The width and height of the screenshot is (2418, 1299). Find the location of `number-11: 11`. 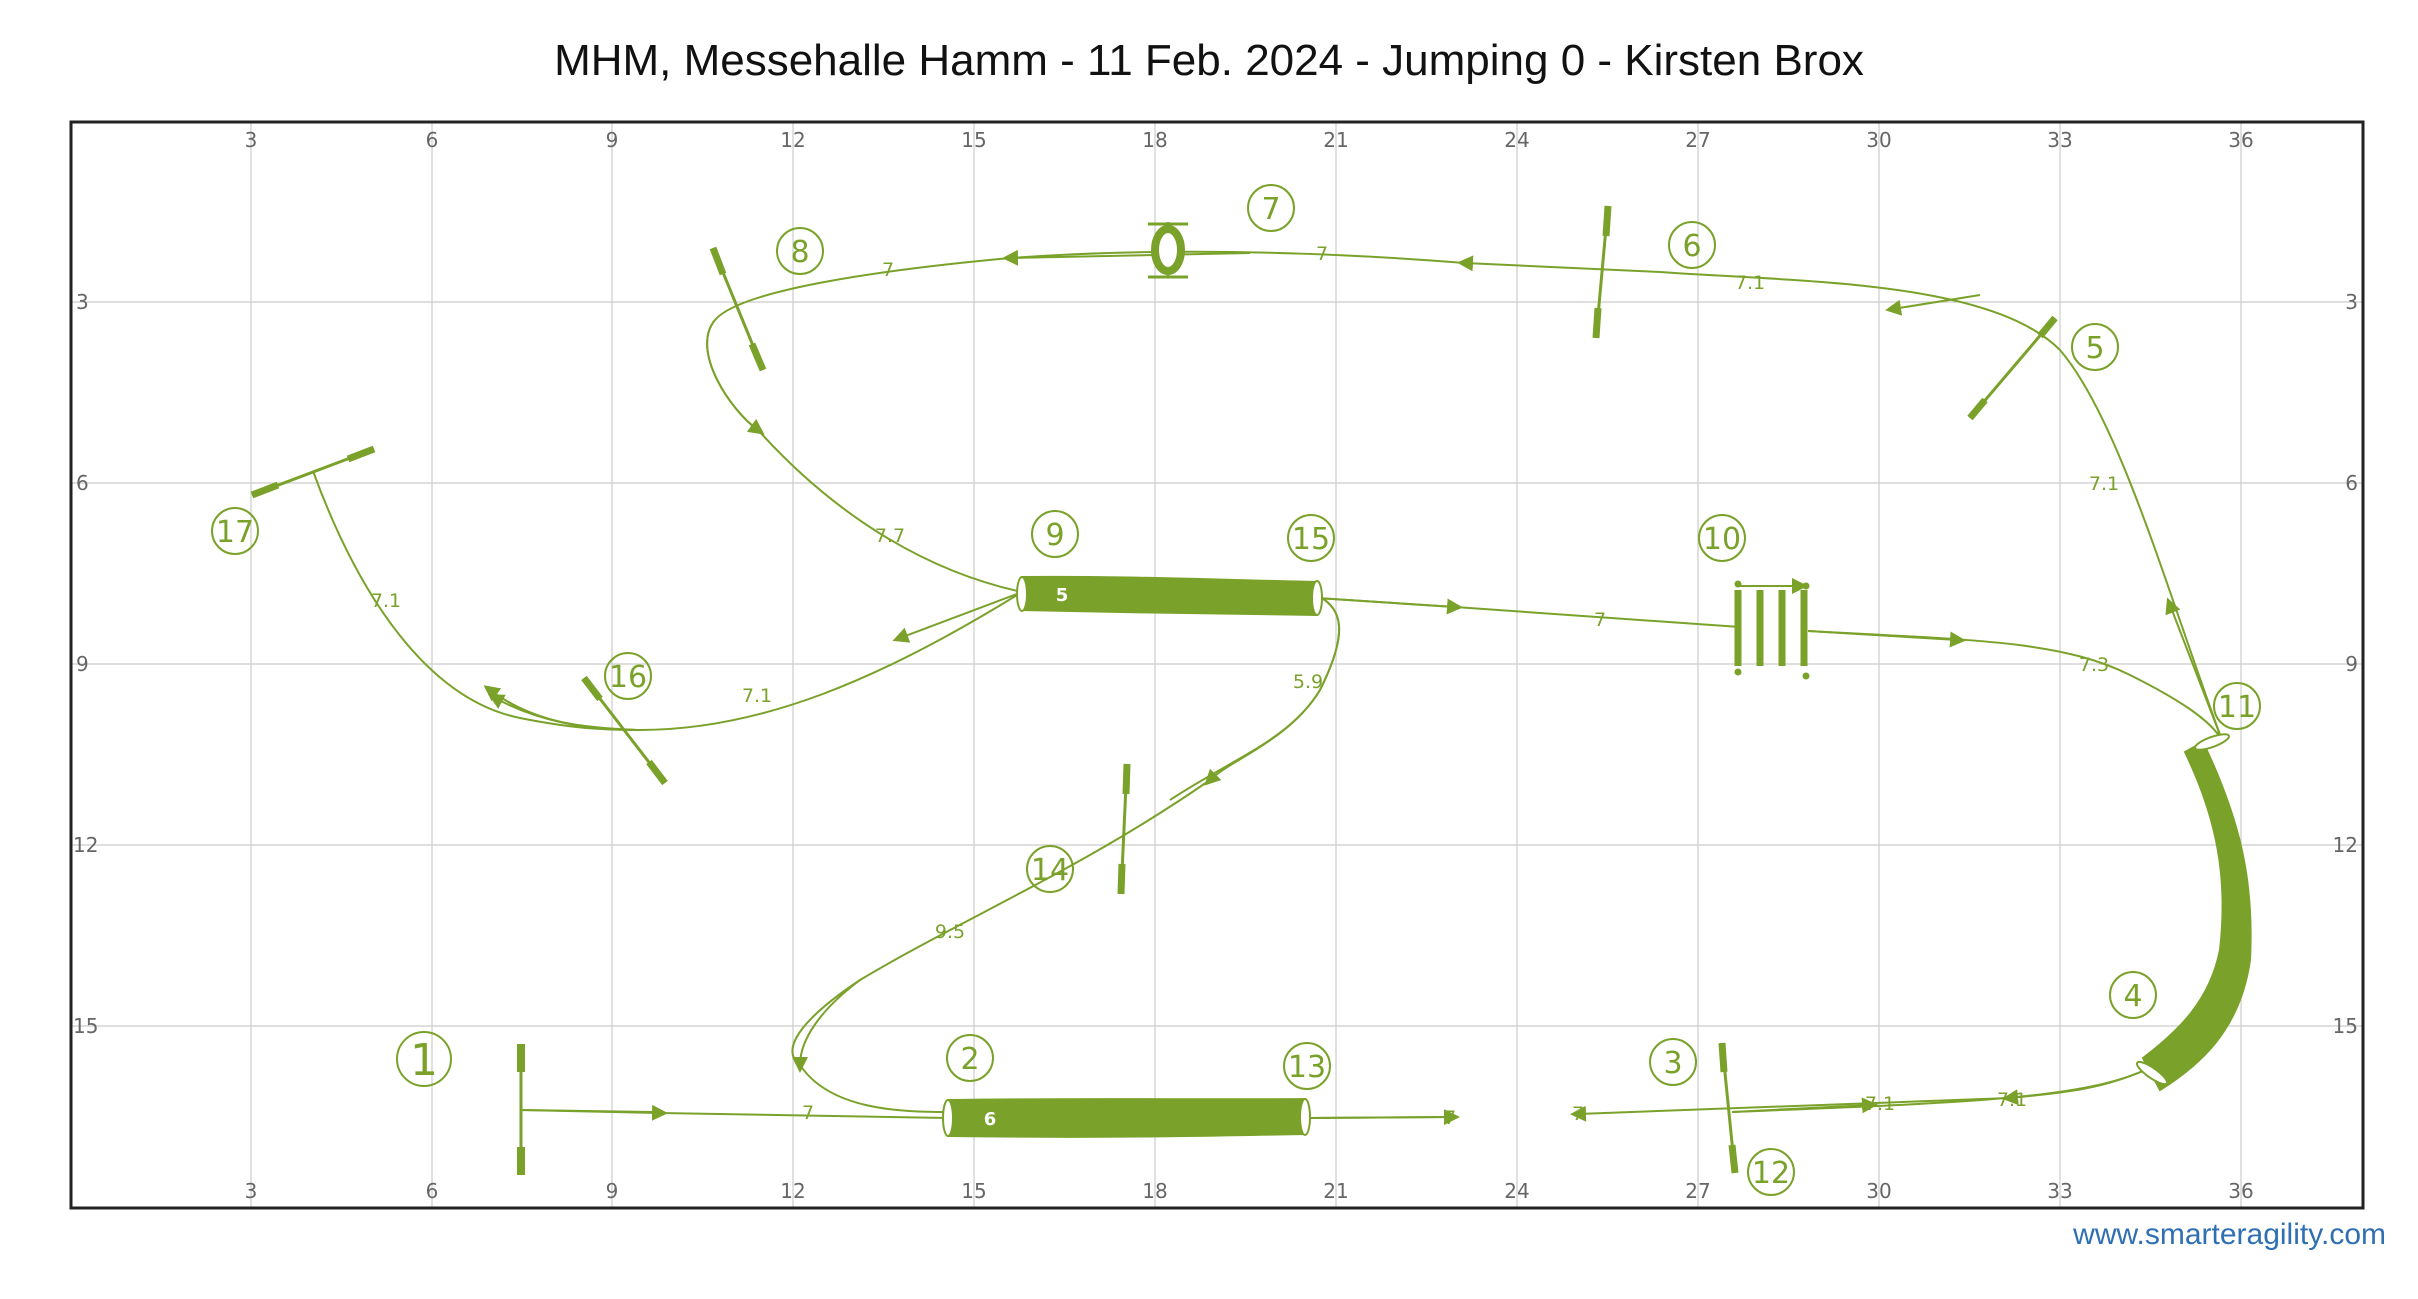

number-11: 11 is located at coordinates (2237, 706).